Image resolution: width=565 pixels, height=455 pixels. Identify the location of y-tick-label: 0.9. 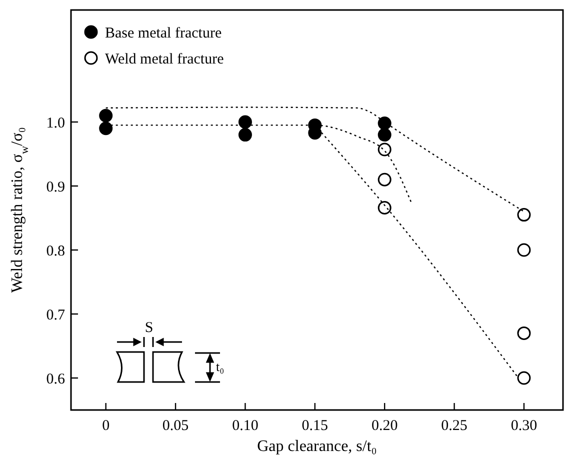
(55, 187).